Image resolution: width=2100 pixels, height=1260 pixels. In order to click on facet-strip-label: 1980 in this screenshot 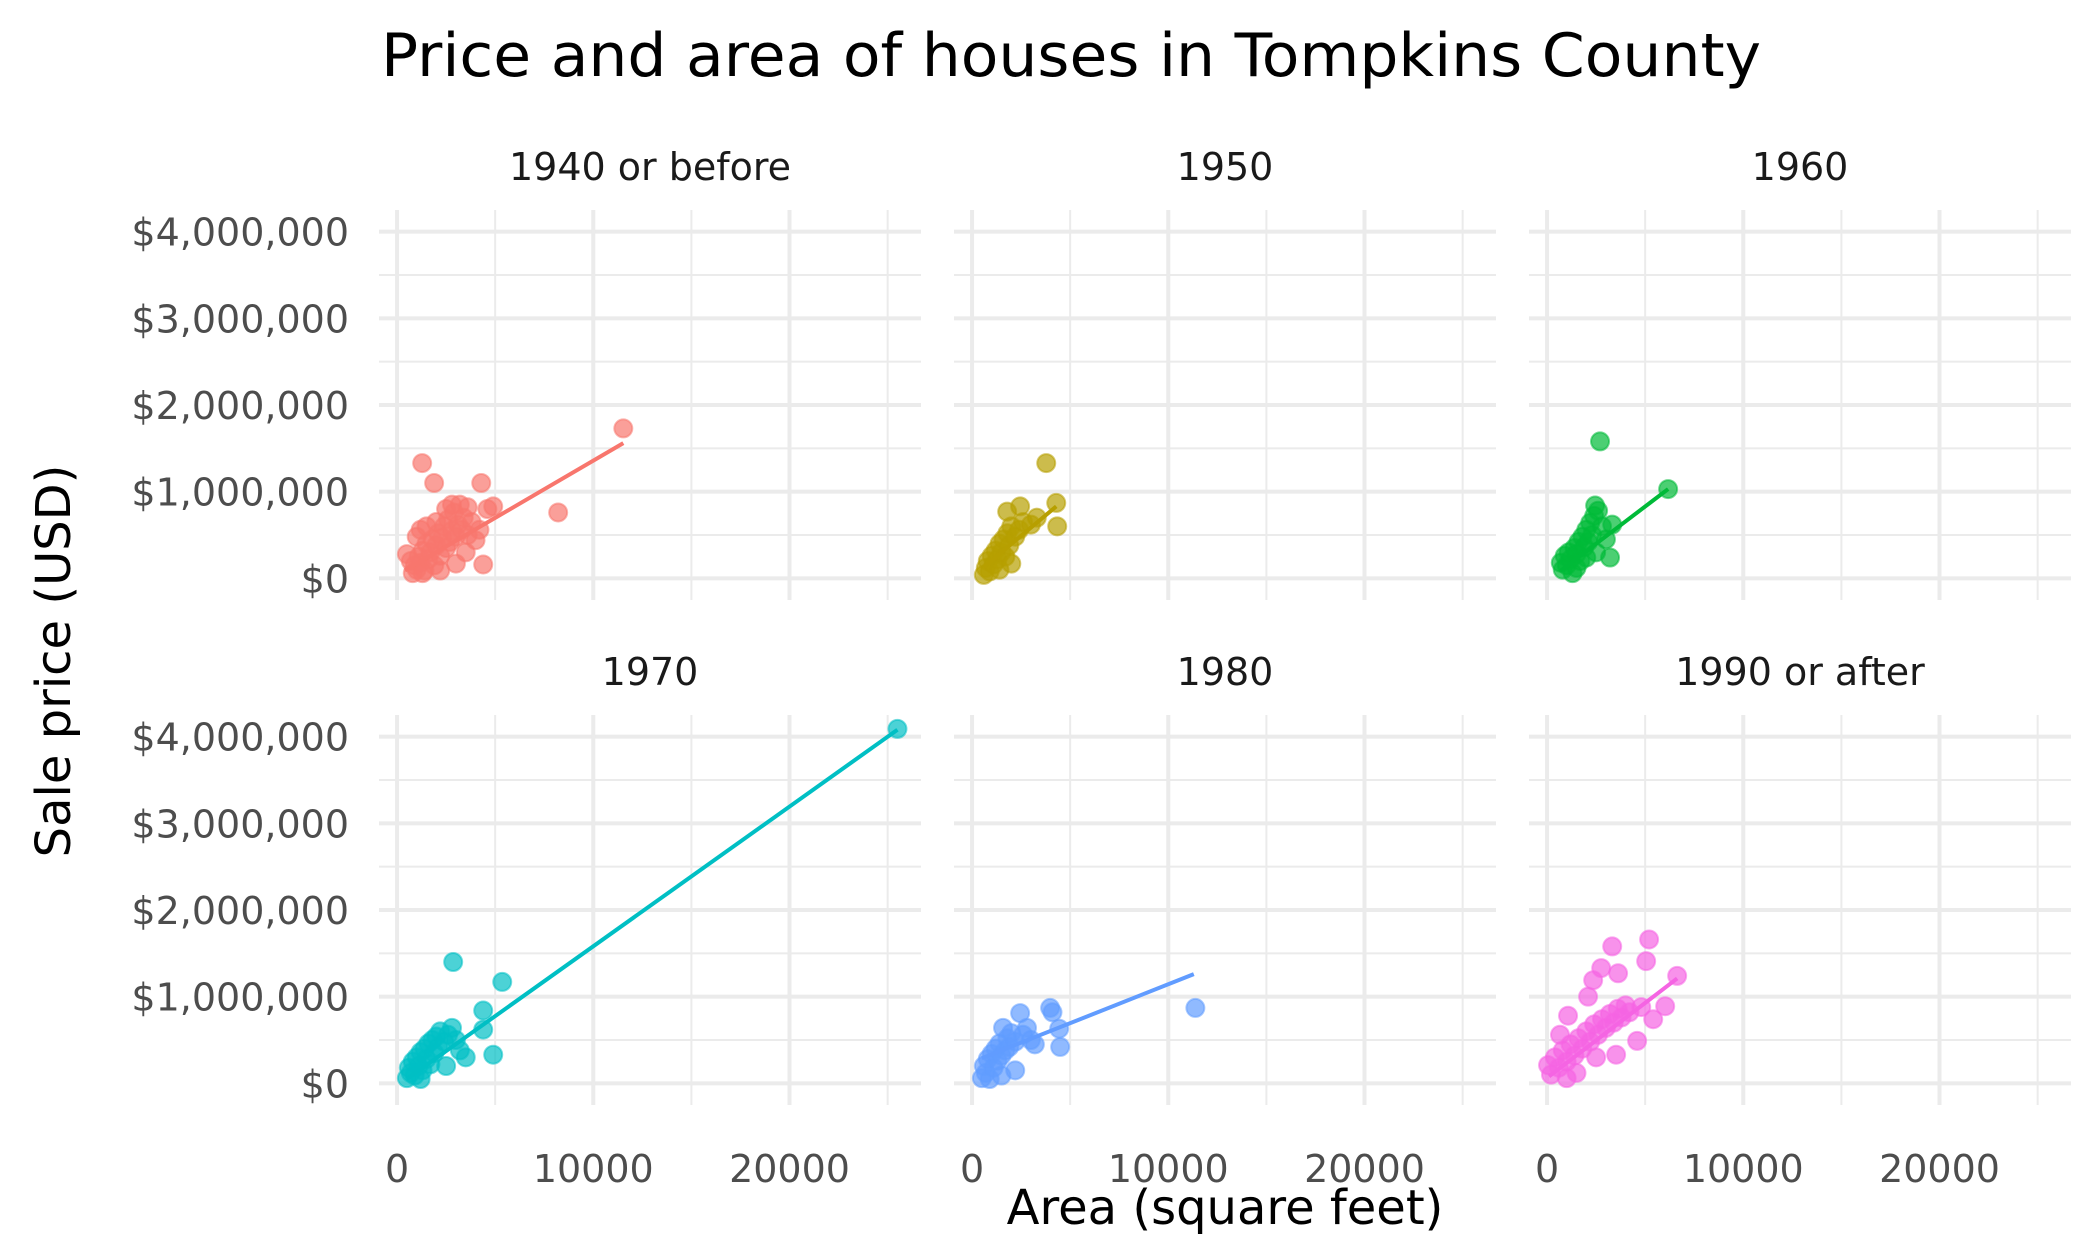, I will do `click(1225, 672)`.